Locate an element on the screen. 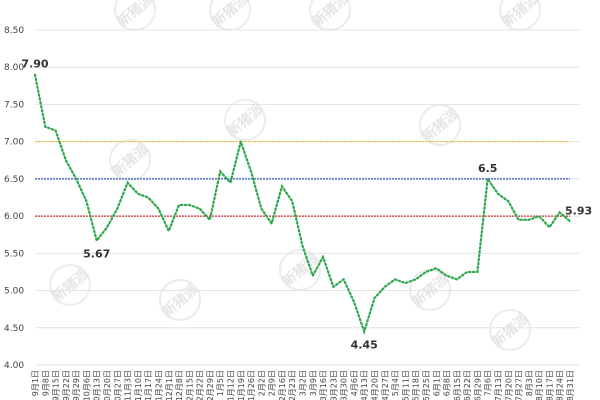 The image size is (600, 400). x-tick-label: 5月4日 is located at coordinates (395, 383).